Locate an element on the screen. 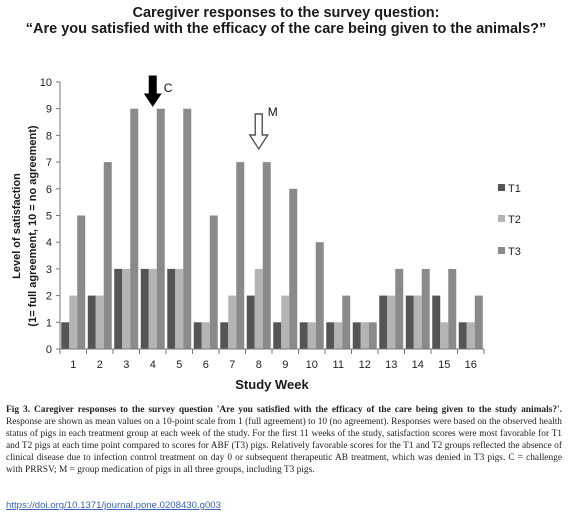 This screenshot has height=519, width=572. legend-swatch-t1 is located at coordinates (501, 187).